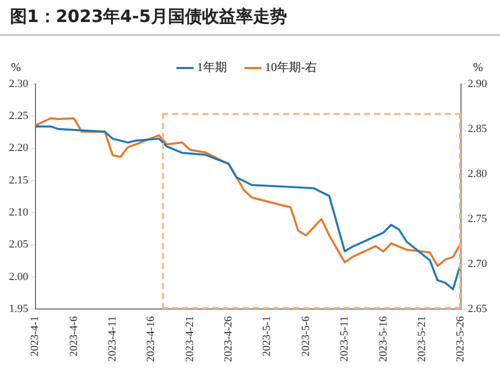 The image size is (500, 369). I want to click on y2-tick-label: 2.85, so click(478, 128).